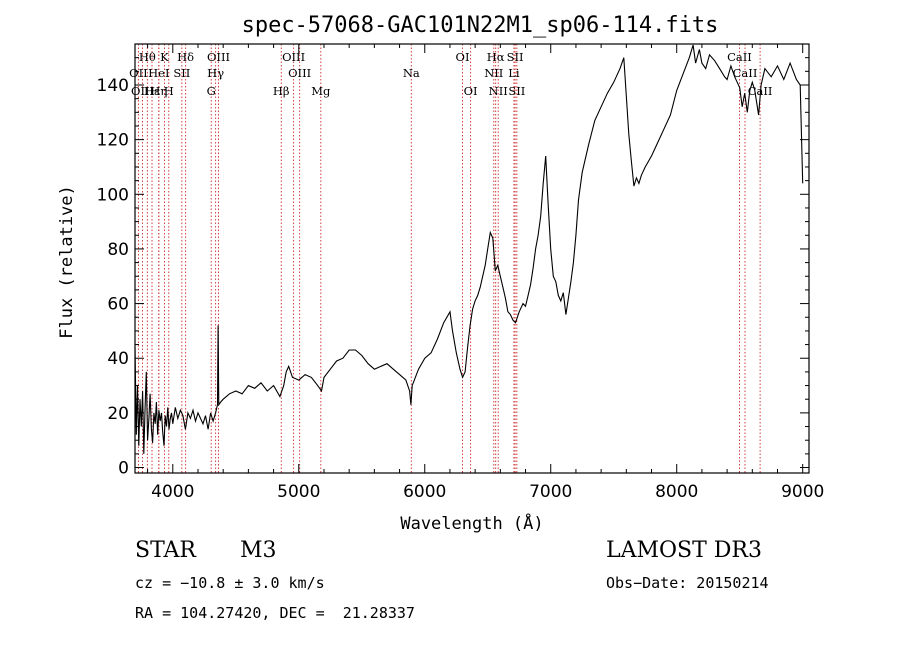 The width and height of the screenshot is (900, 649). Describe the element at coordinates (152, 91) in the screenshot. I see `line-label-3: Hε` at that location.